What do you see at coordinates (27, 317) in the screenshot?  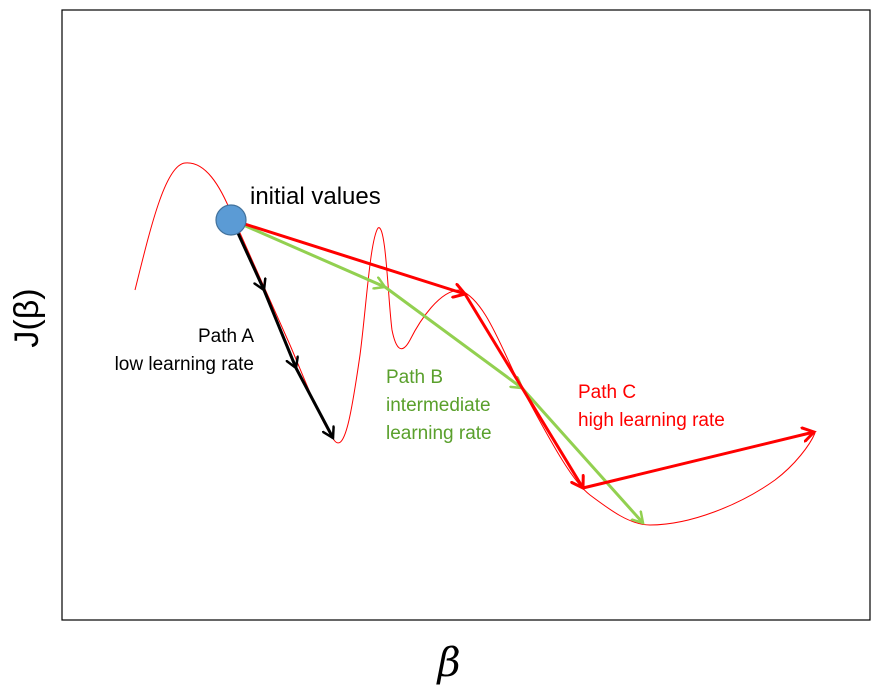 I see `y-axis-label: J(β)` at bounding box center [27, 317].